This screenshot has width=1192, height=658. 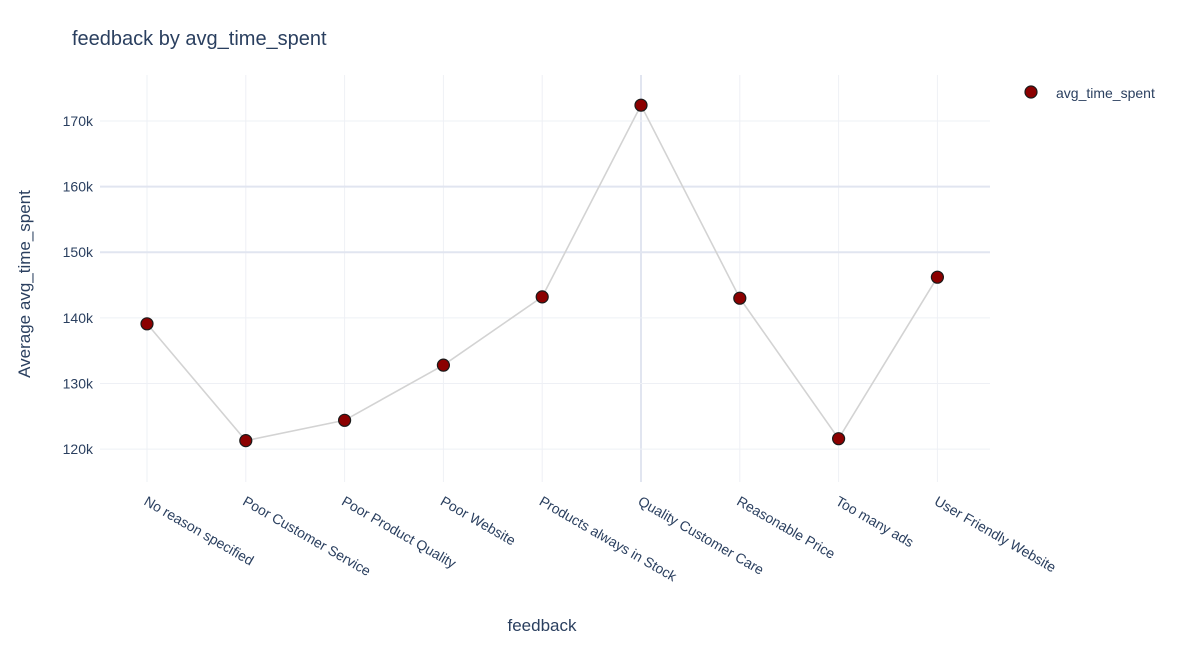 I want to click on legend: avg_time_spent, so click(x=1089, y=93).